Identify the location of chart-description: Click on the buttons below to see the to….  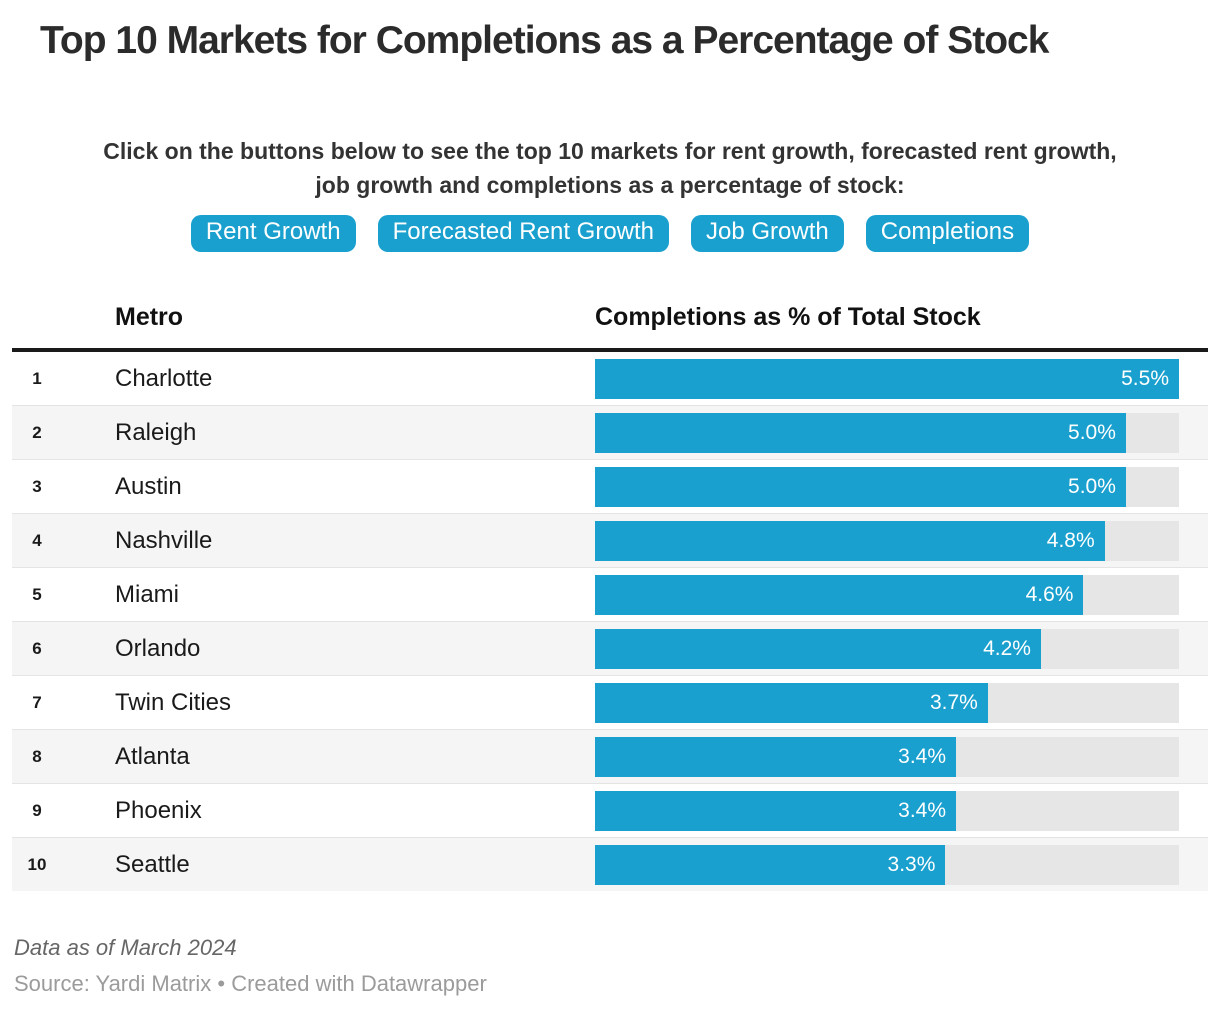
(610, 168).